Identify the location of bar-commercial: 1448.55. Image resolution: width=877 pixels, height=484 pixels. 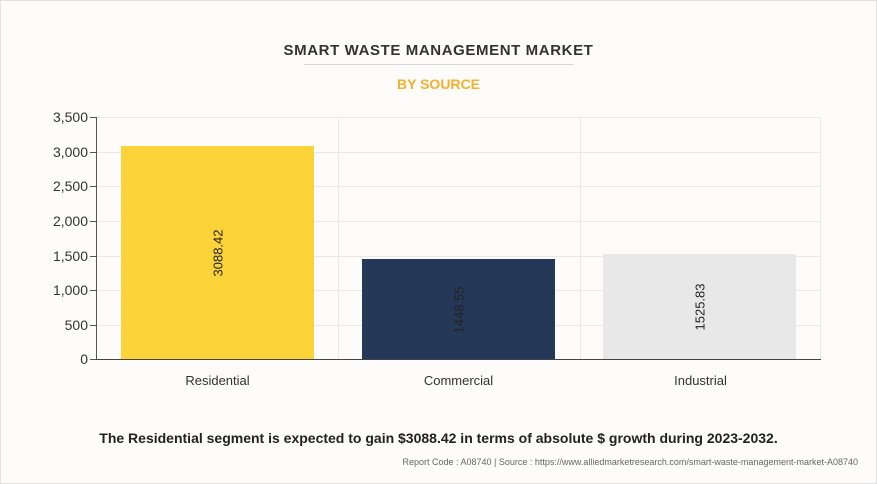
(458, 309).